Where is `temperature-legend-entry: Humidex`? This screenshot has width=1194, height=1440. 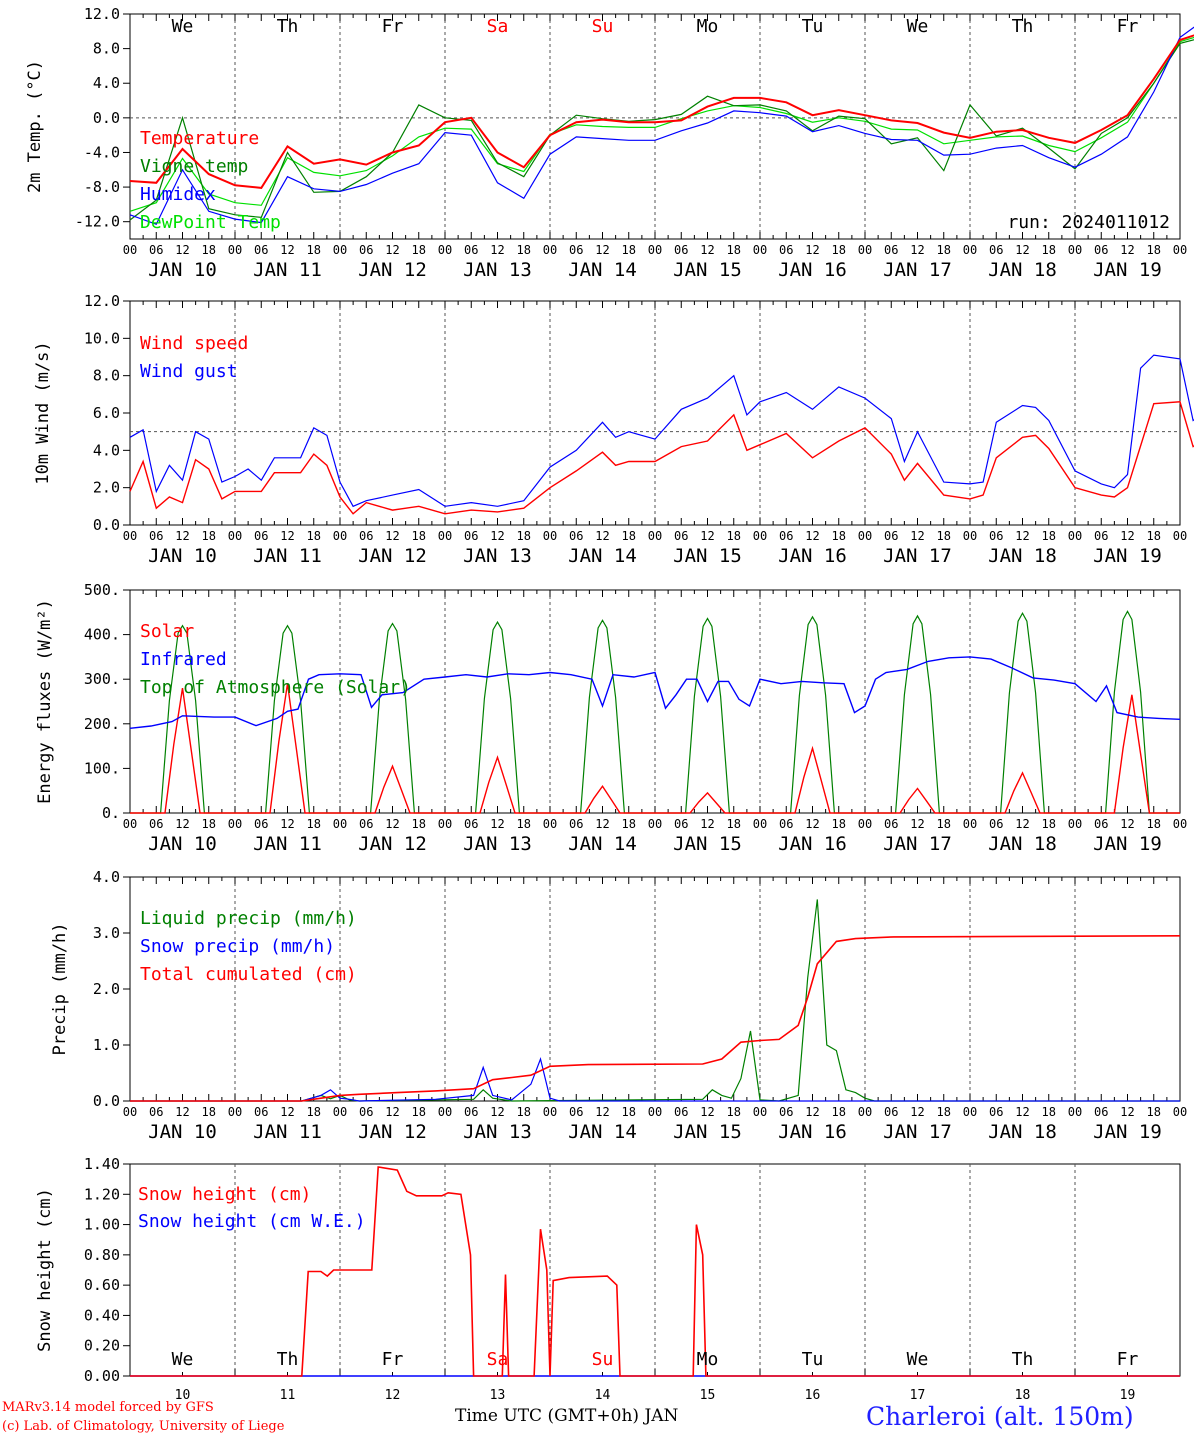 temperature-legend-entry: Humidex is located at coordinates (178, 194).